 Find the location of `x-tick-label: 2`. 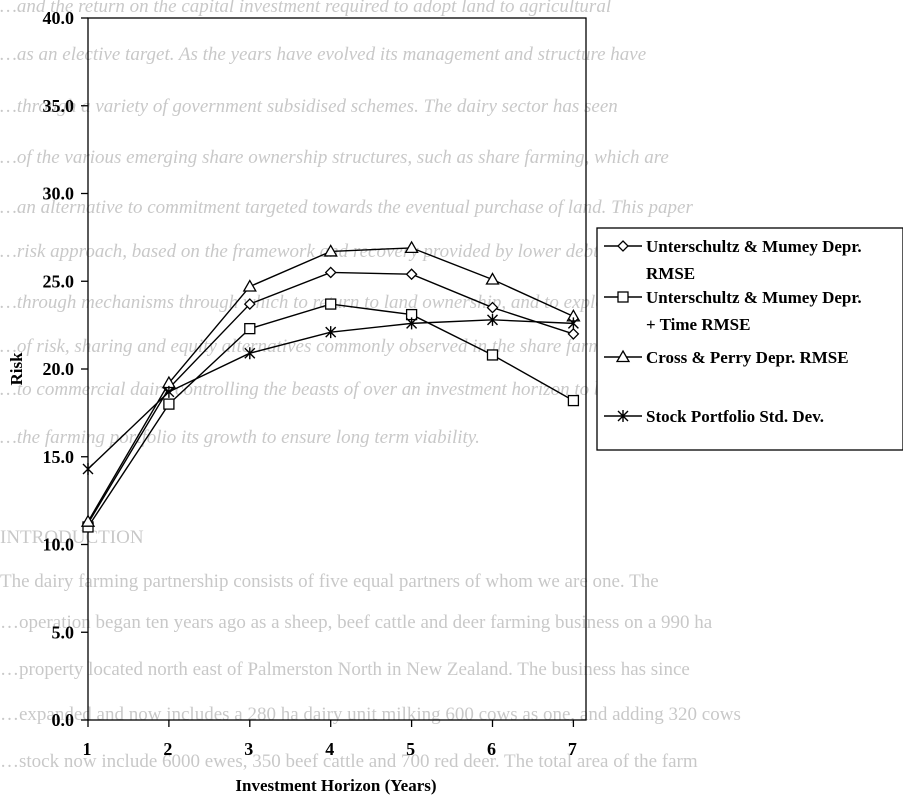

x-tick-label: 2 is located at coordinates (167, 749).